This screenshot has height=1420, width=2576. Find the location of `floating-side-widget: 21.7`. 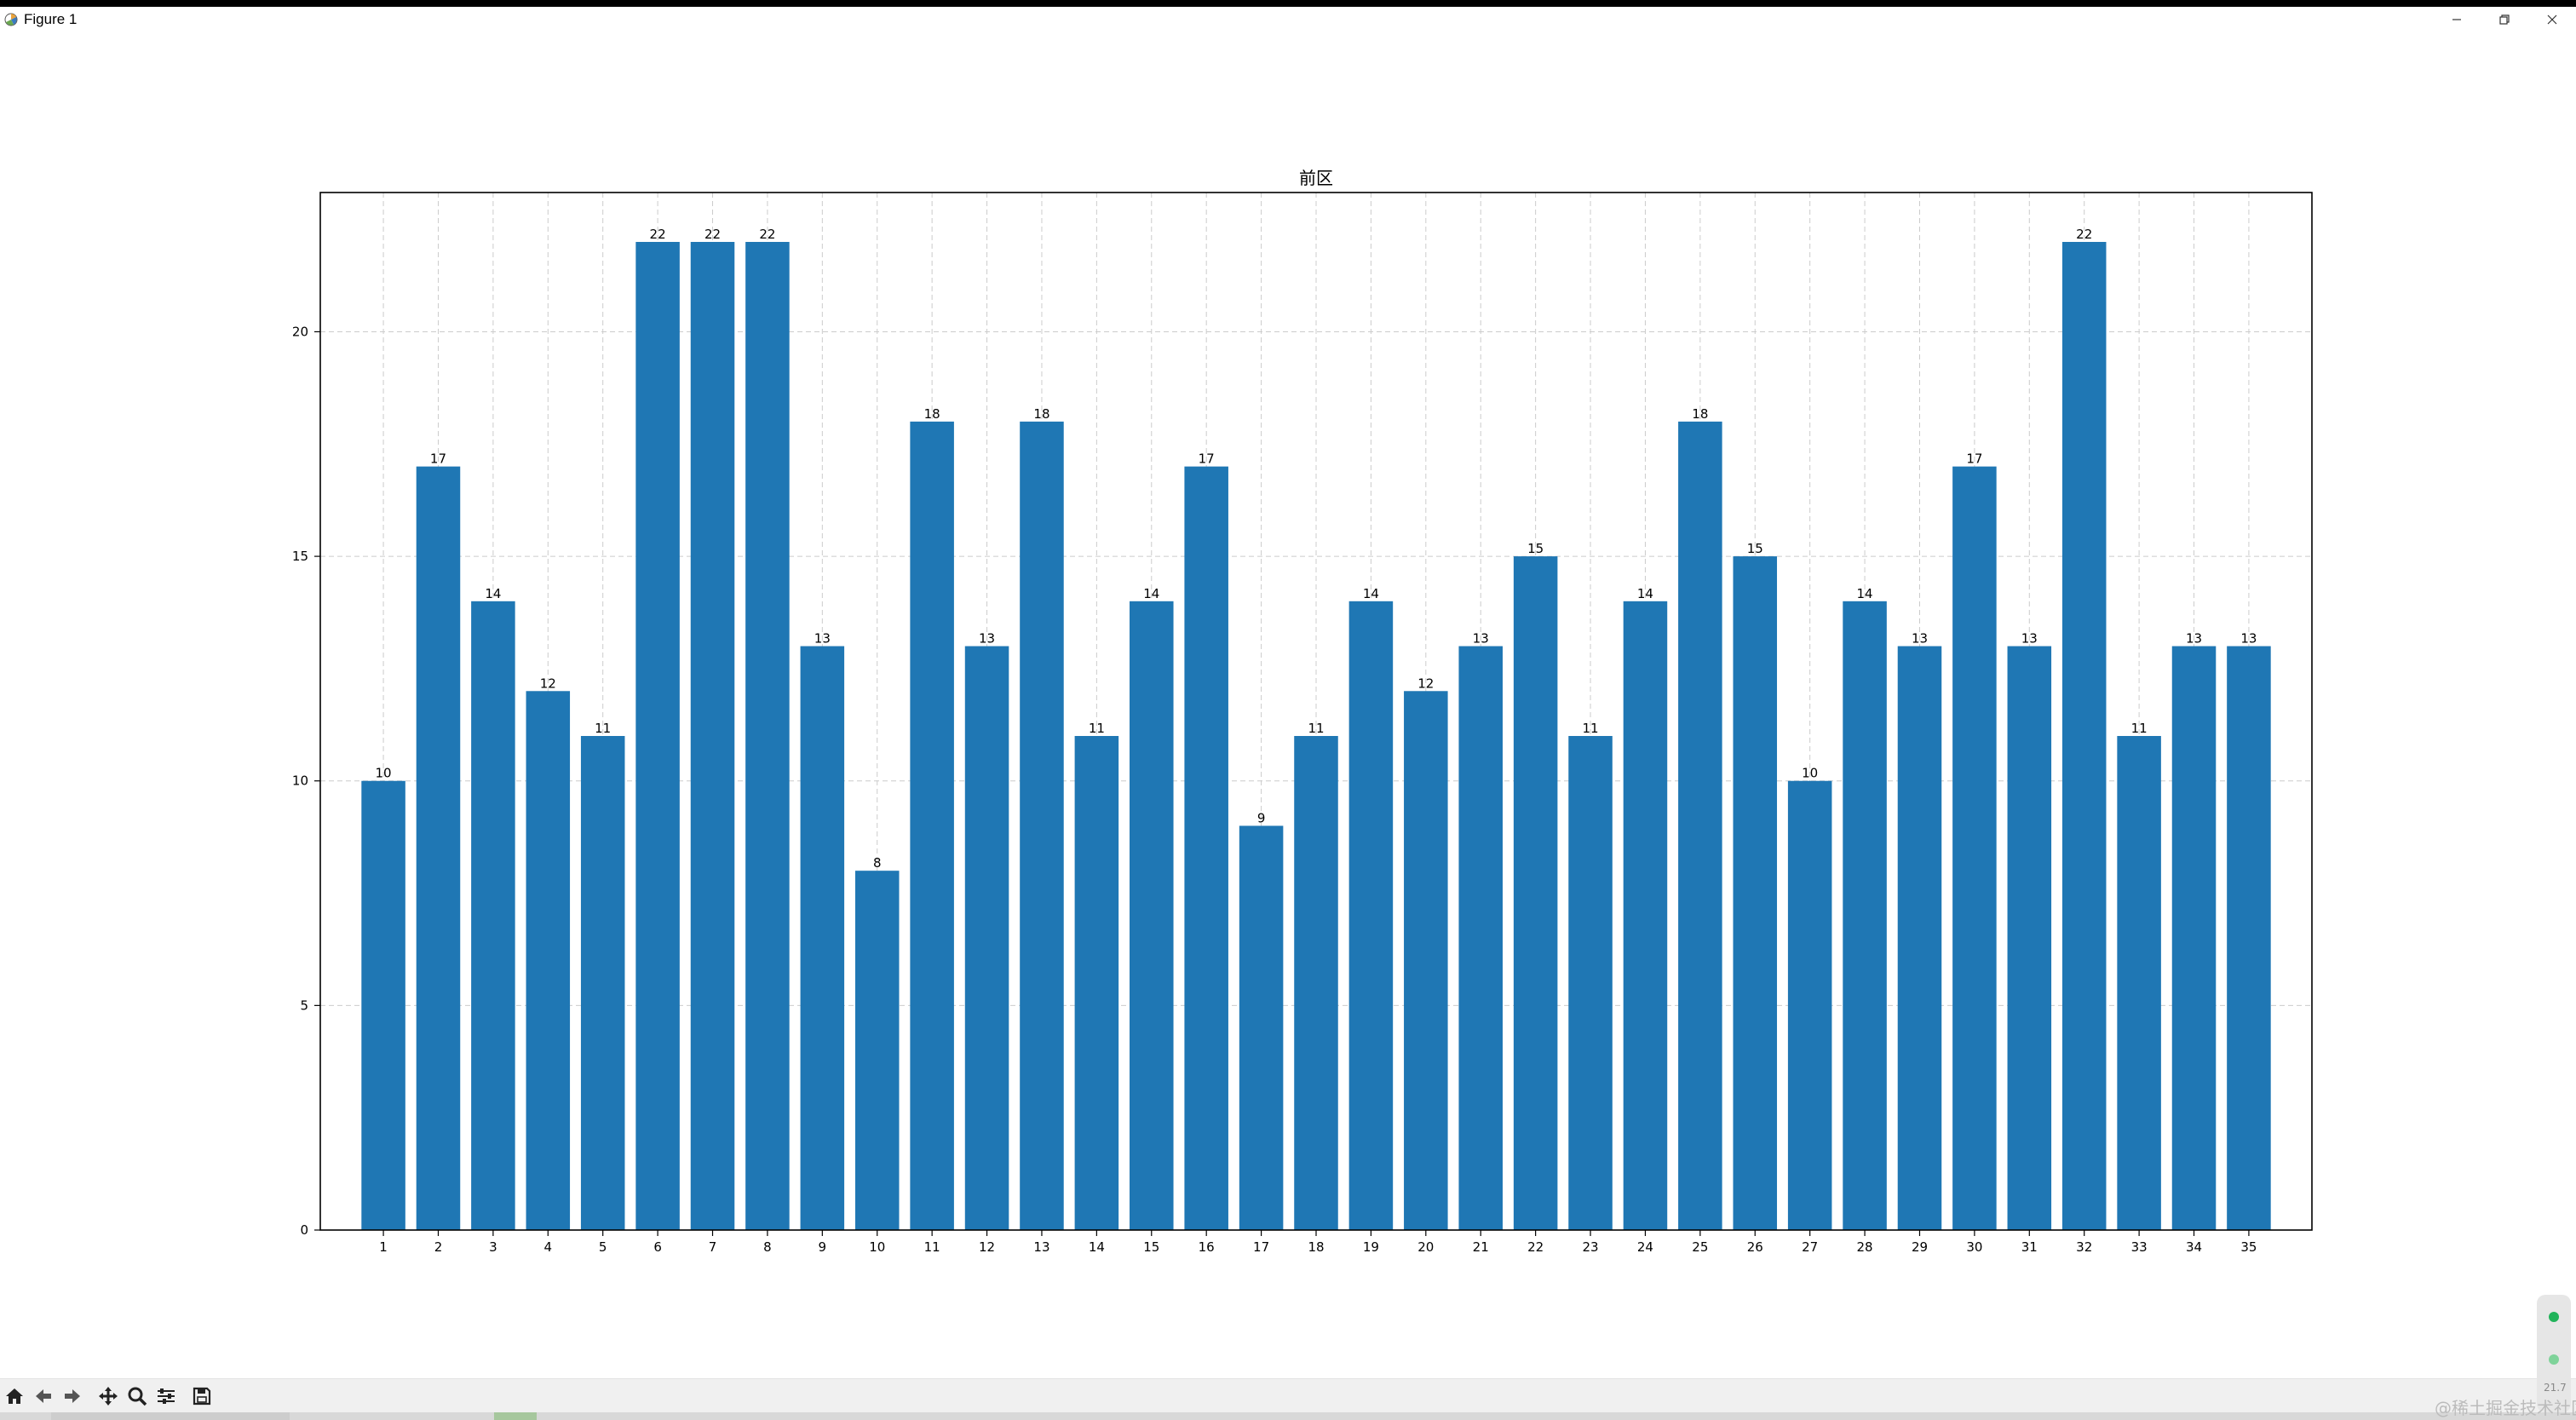

floating-side-widget: 21.7 is located at coordinates (2554, 1354).